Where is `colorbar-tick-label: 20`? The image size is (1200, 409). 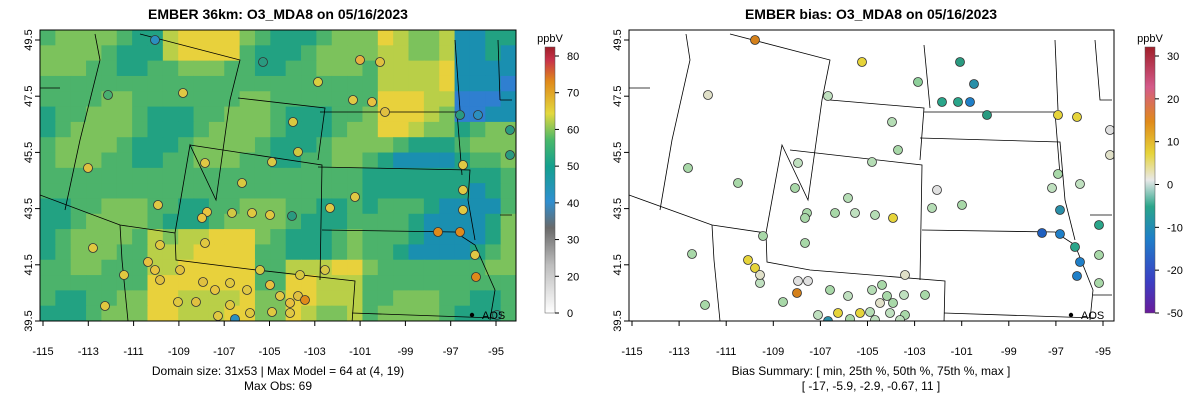 colorbar-tick-label: 20 is located at coordinates (1173, 100).